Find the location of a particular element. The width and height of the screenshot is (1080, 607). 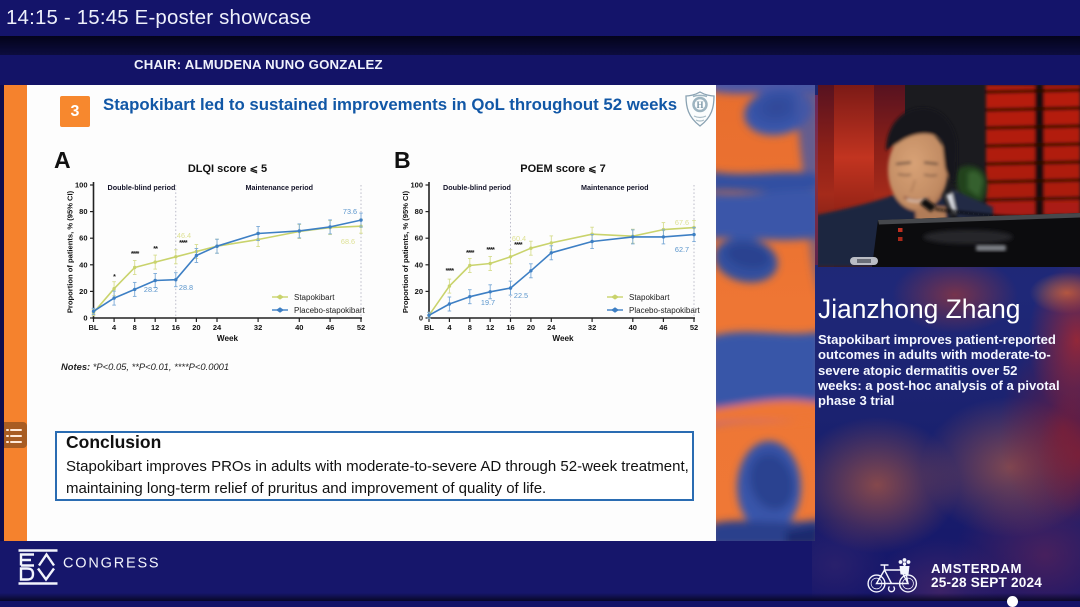

svg-text: DLQI score ⩽ 5 is located at coordinates (227, 169).